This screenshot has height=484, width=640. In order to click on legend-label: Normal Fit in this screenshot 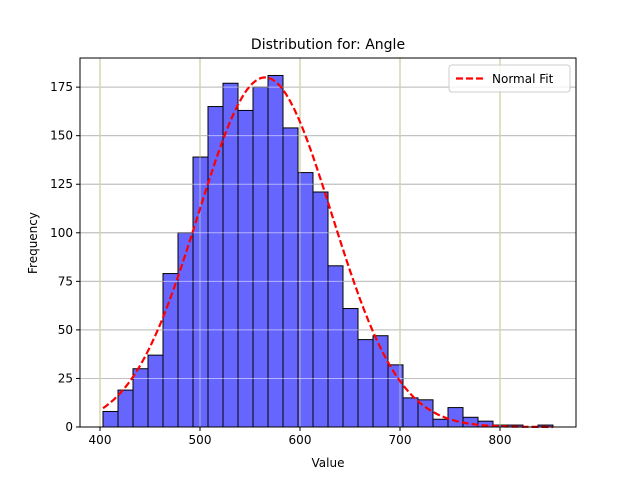, I will do `click(523, 79)`.